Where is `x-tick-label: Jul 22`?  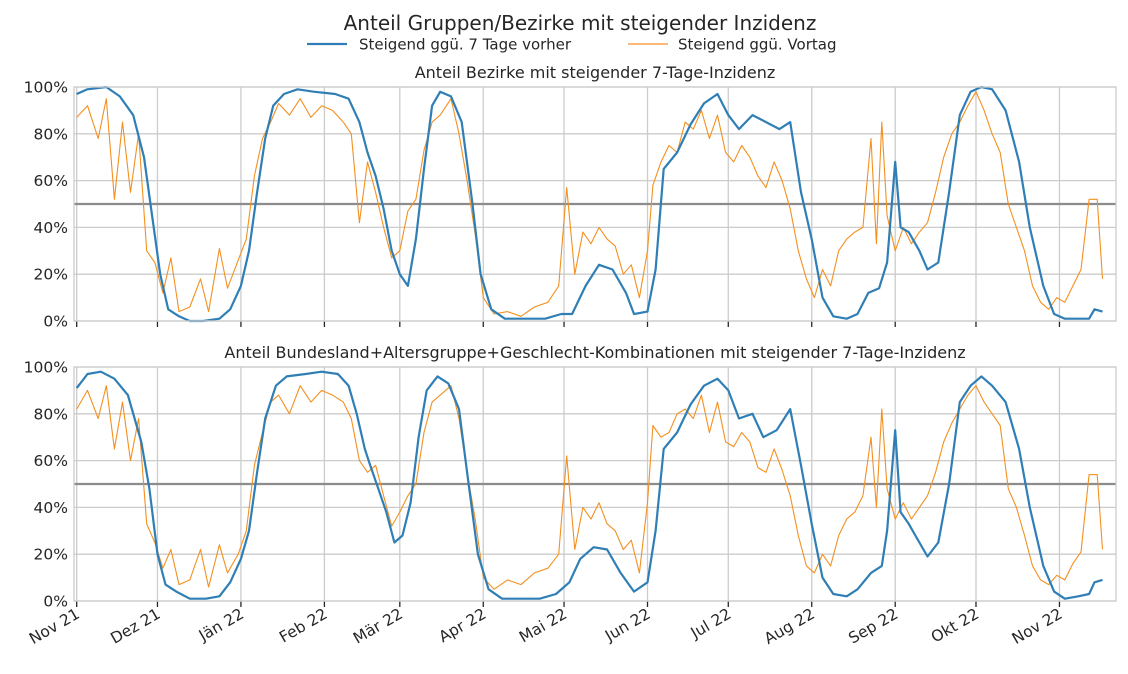 x-tick-label: Jul 22 is located at coordinates (710, 624).